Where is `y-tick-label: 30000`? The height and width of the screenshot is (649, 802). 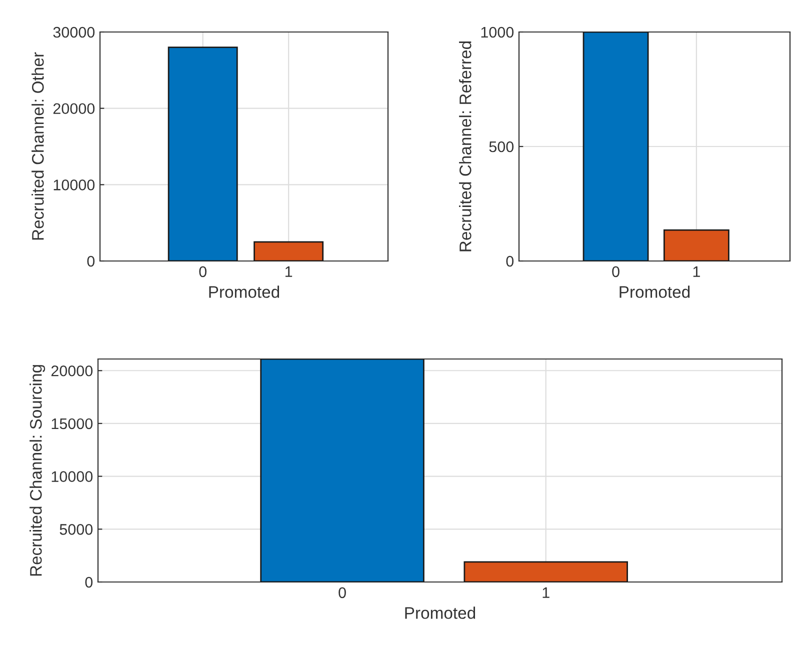 y-tick-label: 30000 is located at coordinates (74, 32).